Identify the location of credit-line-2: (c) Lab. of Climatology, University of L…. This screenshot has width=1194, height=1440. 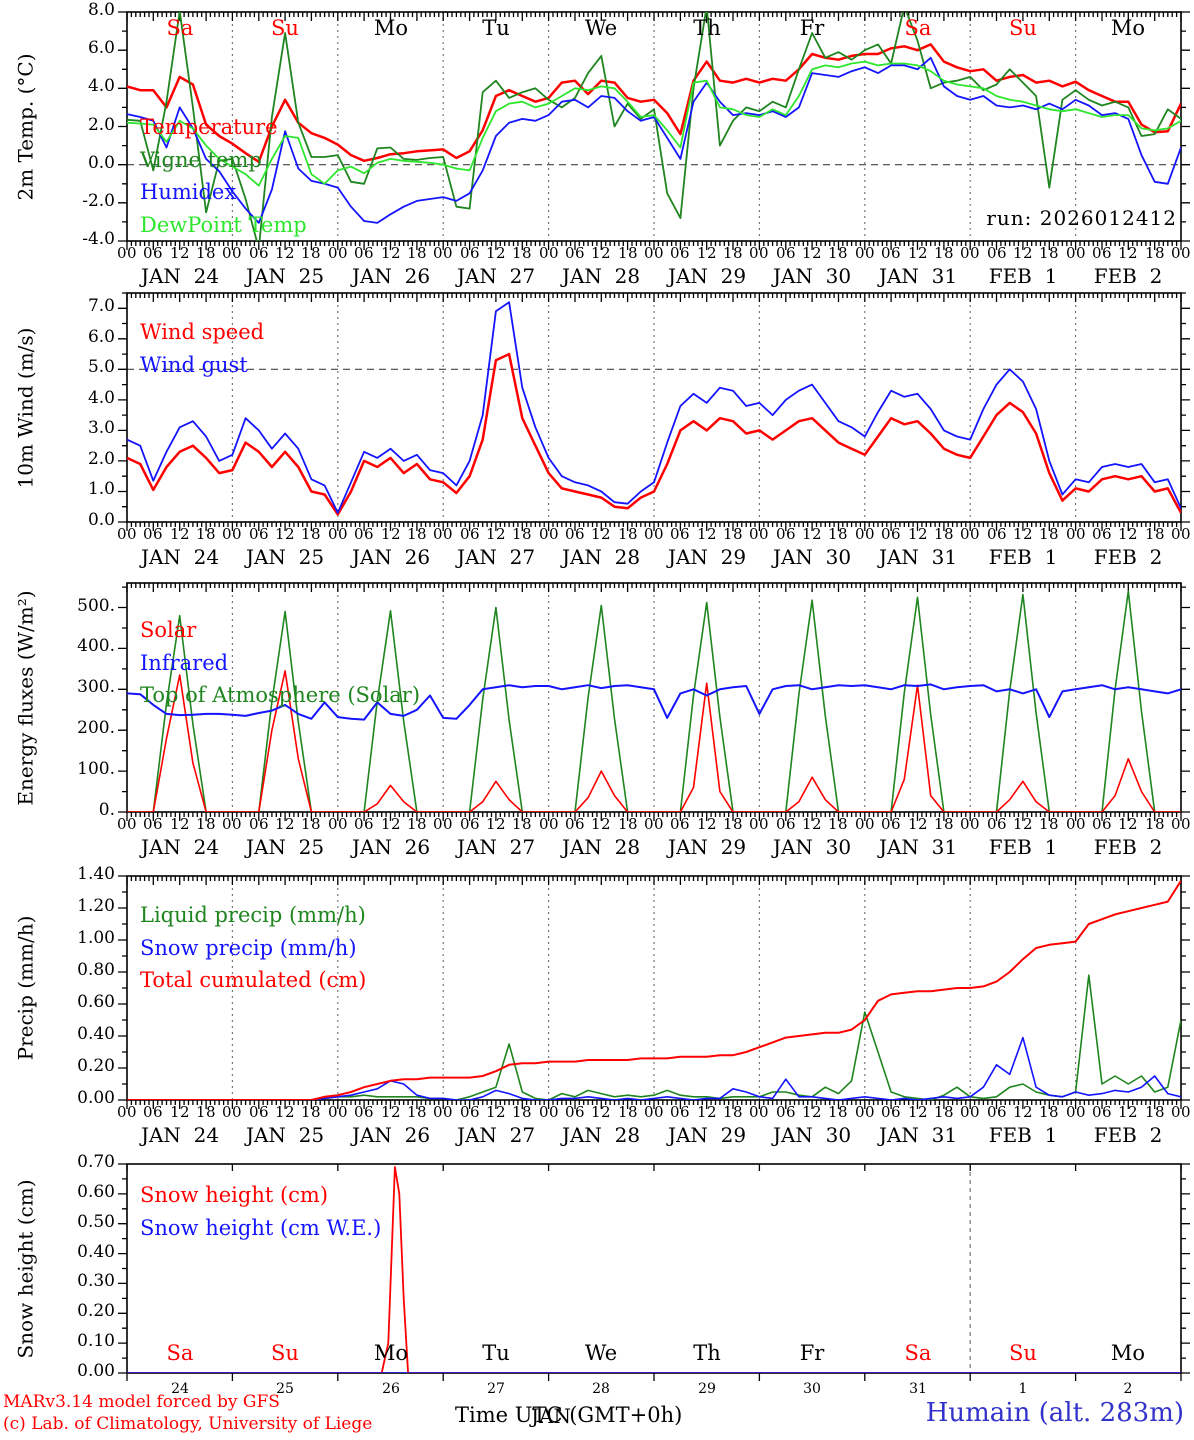
(188, 1424).